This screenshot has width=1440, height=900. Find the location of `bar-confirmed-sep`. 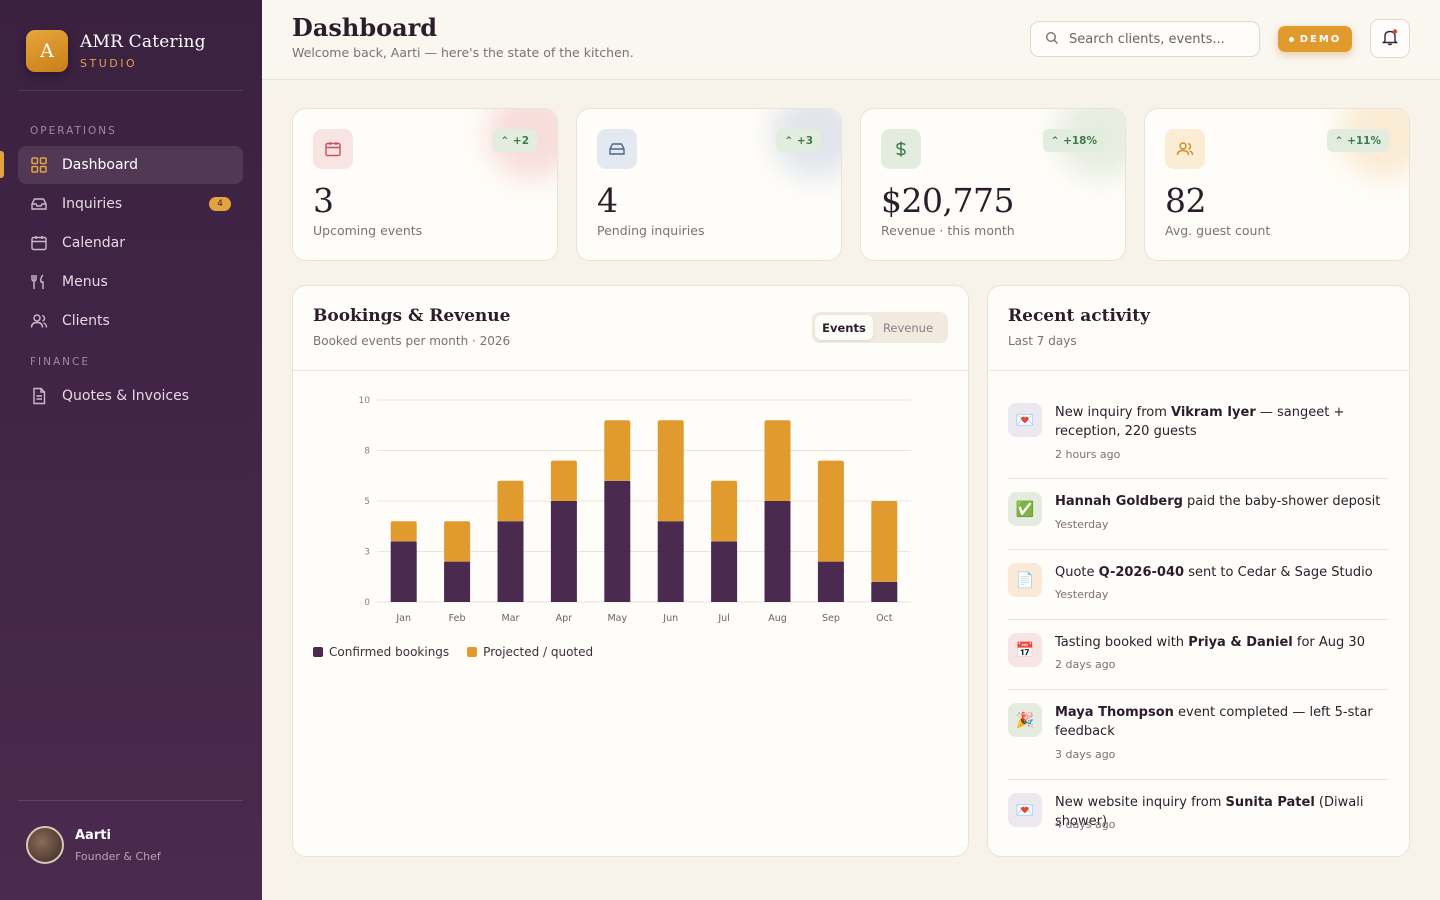

bar-confirmed-sep is located at coordinates (830, 581).